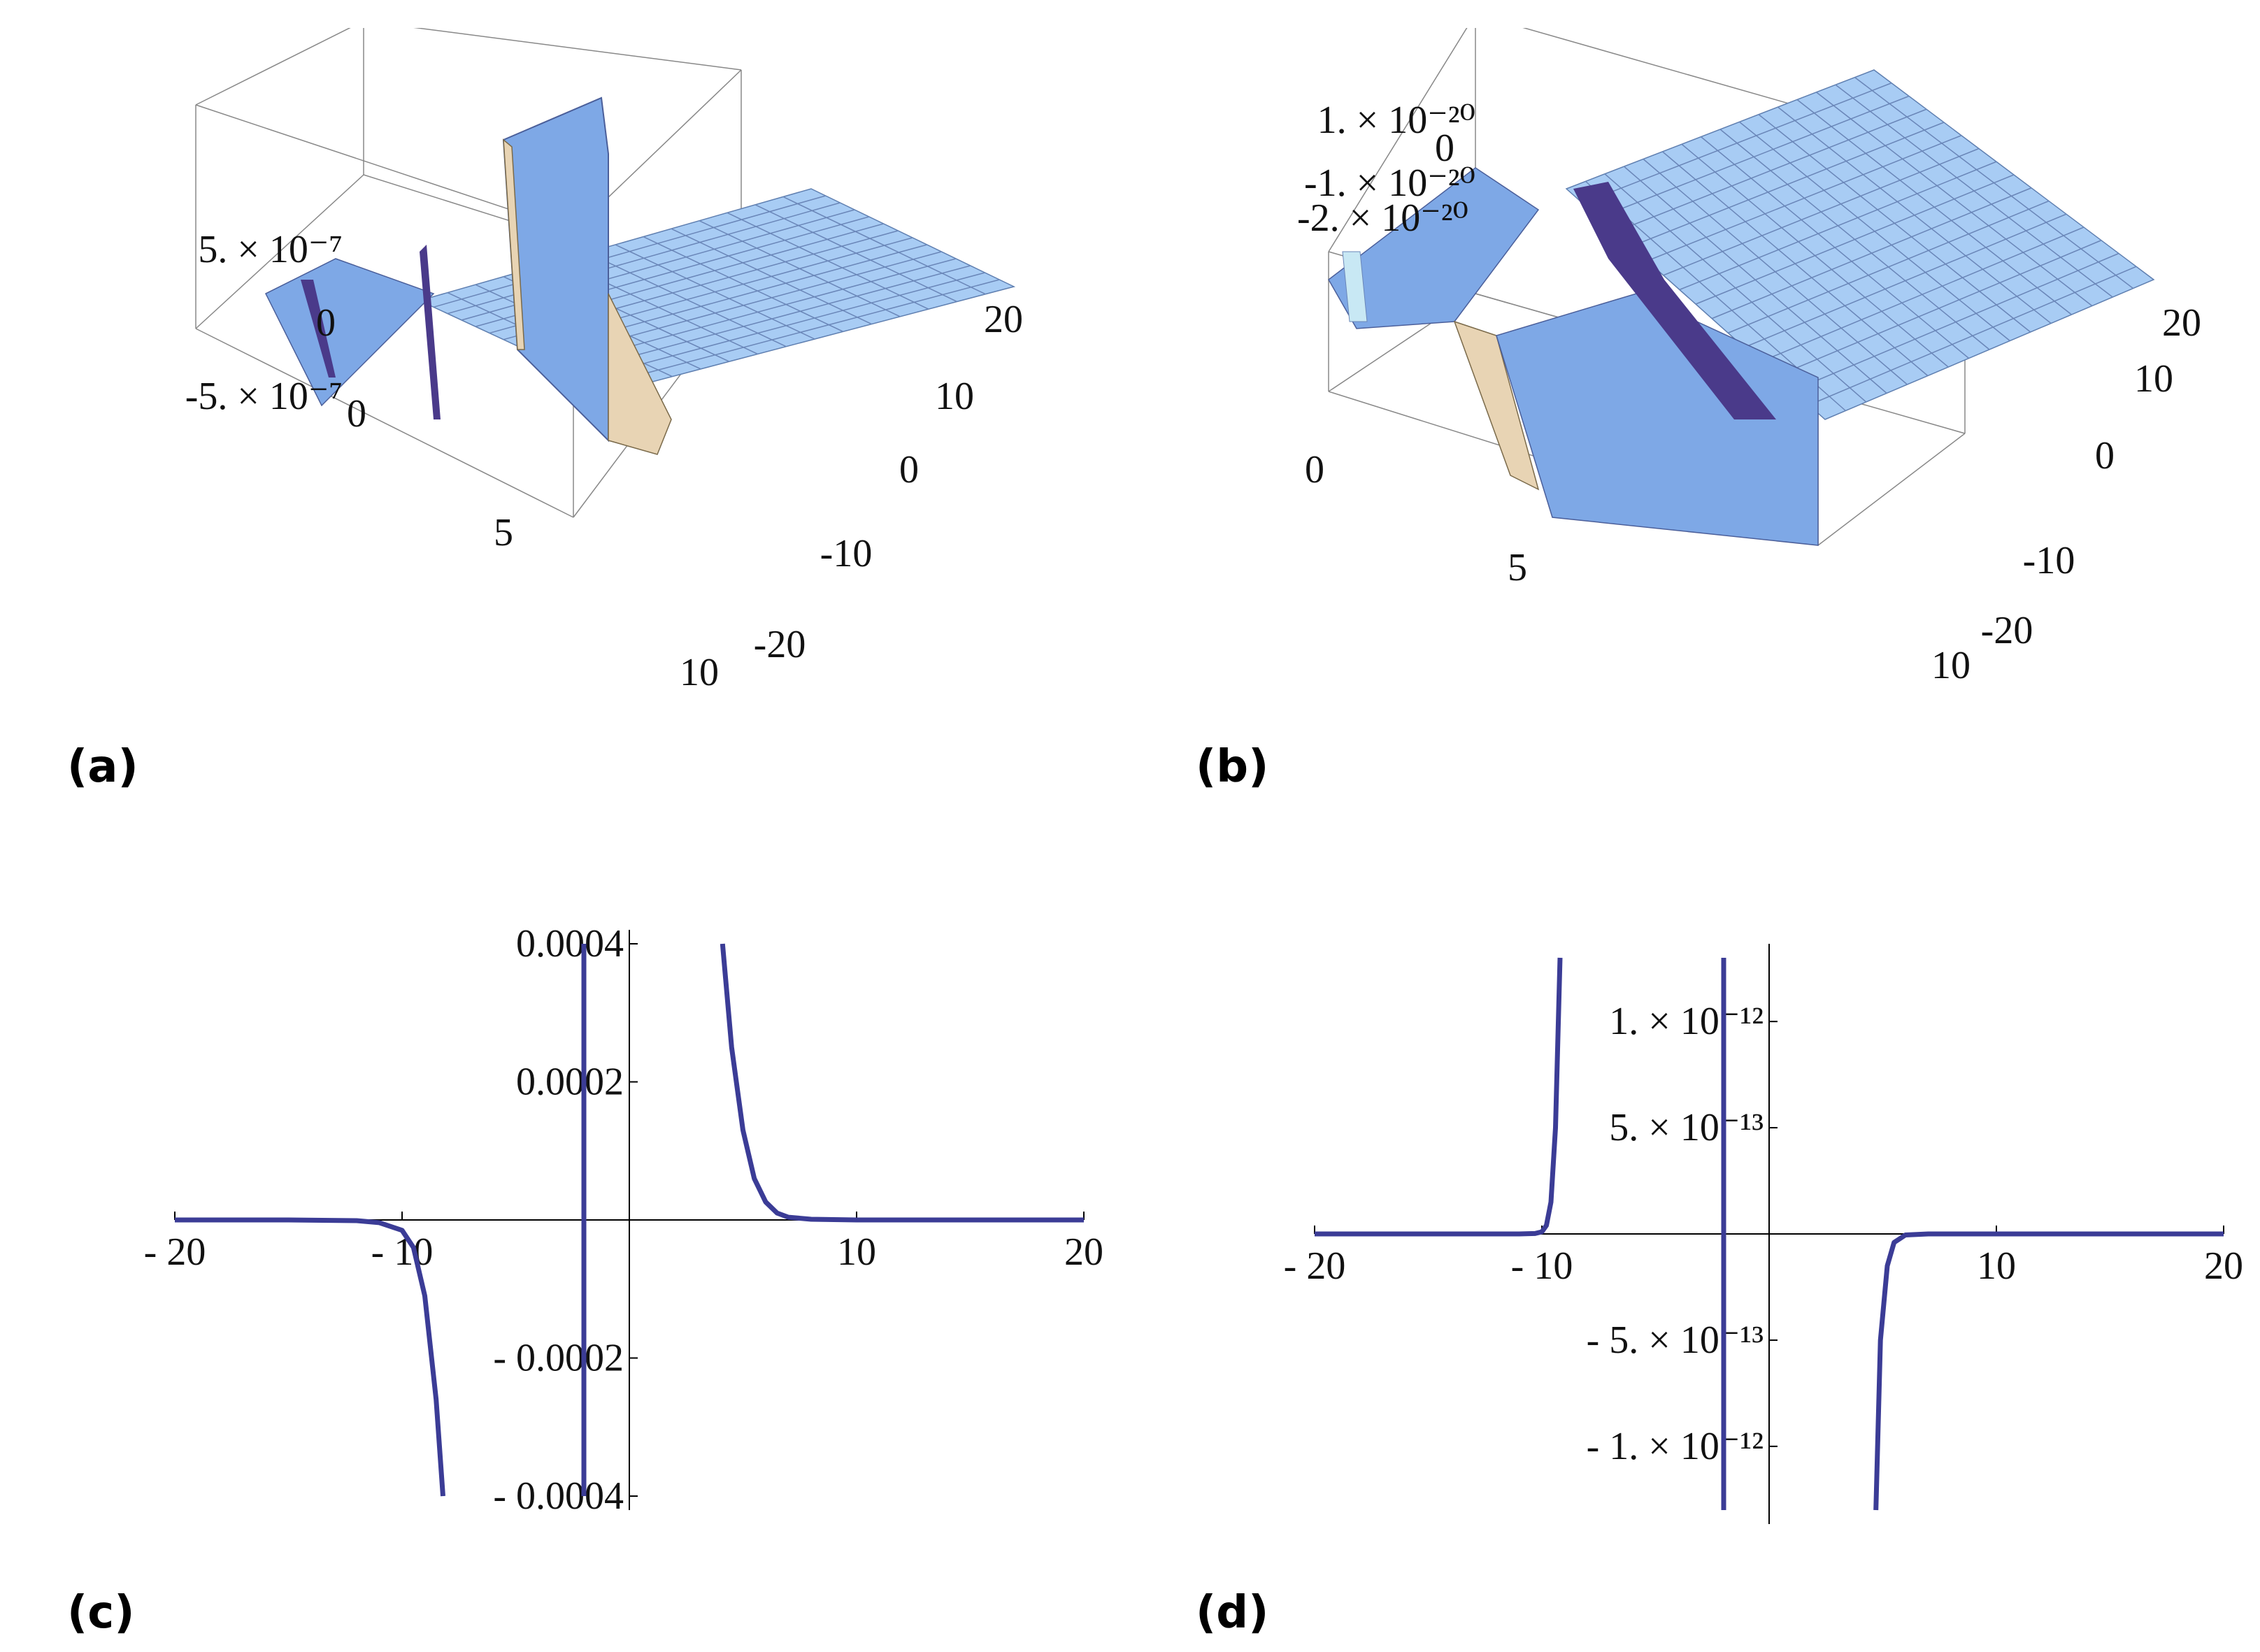  What do you see at coordinates (1355, 286) in the screenshot?
I see `surface-edge-b` at bounding box center [1355, 286].